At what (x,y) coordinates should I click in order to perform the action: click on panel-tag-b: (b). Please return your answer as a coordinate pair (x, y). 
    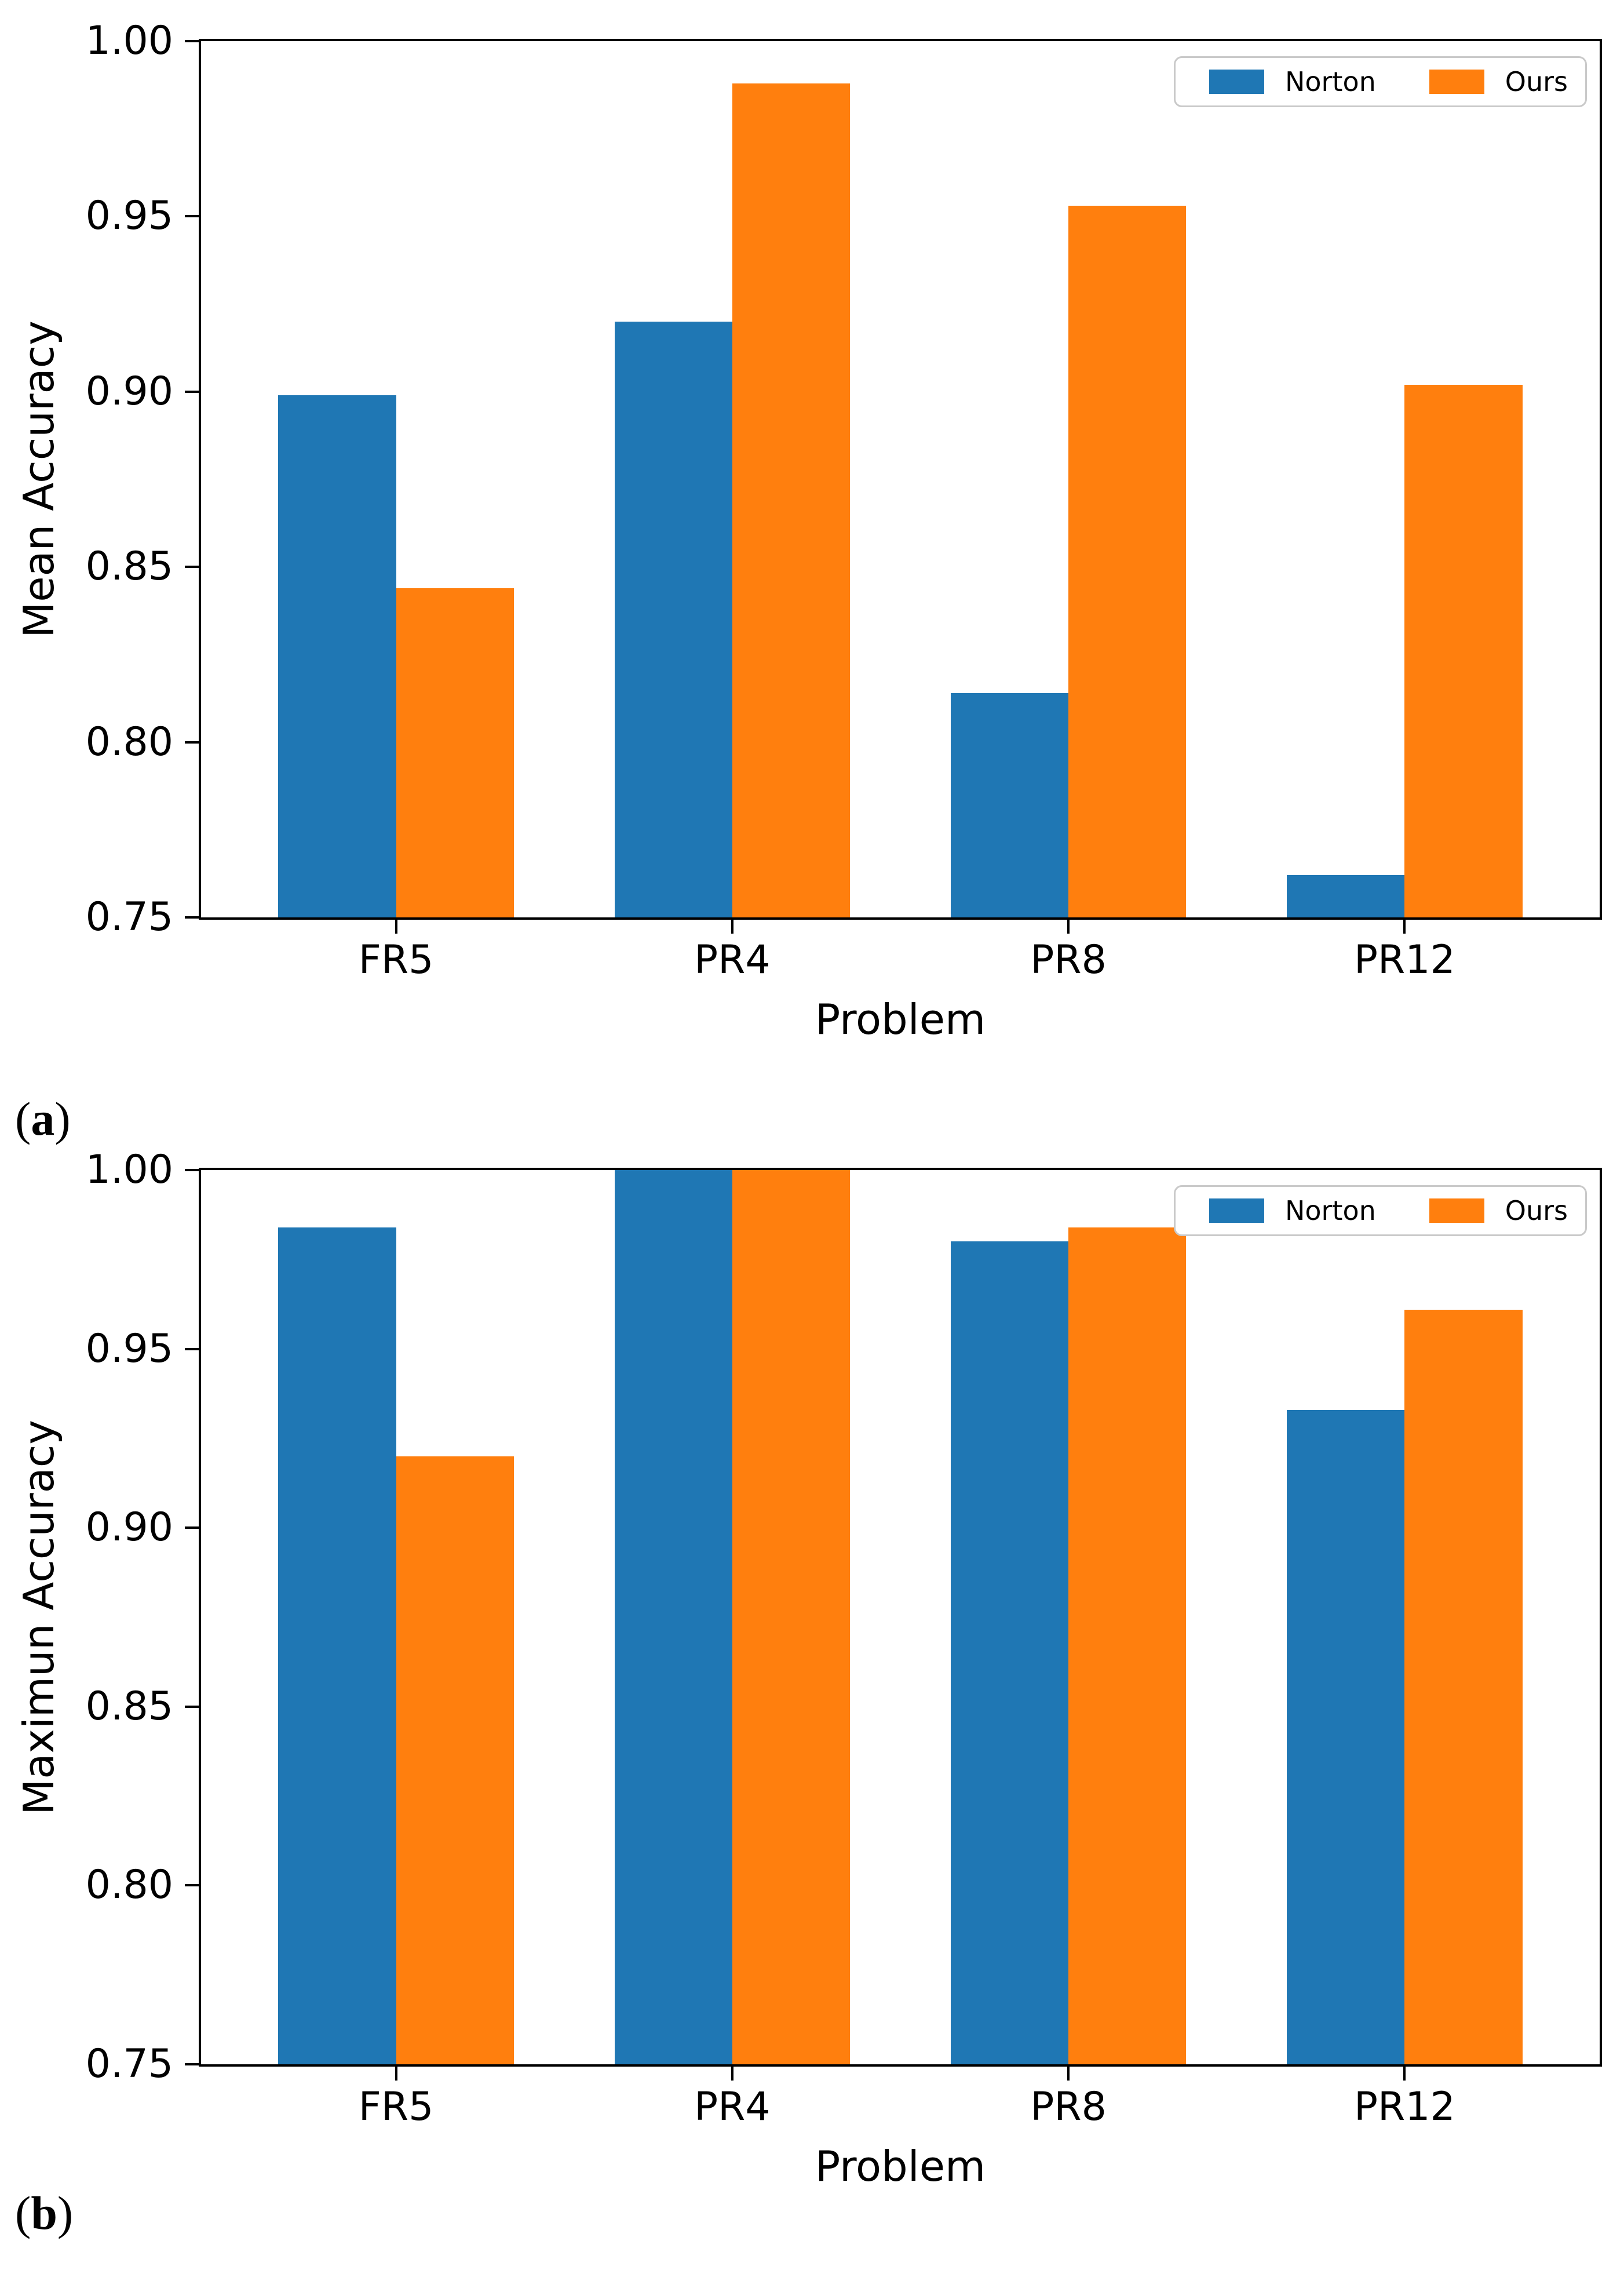
    Looking at the image, I should click on (44, 2213).